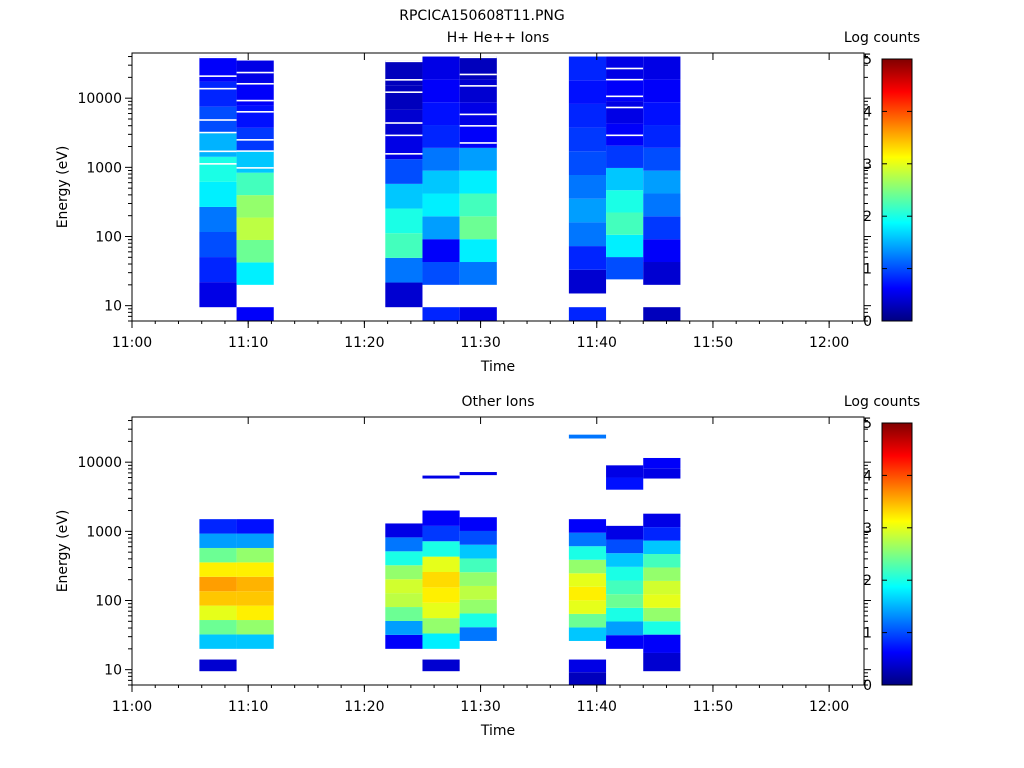 The height and width of the screenshot is (768, 1024). Describe the element at coordinates (498, 38) in the screenshot. I see `panel-title: H+ He++ Ions` at that location.